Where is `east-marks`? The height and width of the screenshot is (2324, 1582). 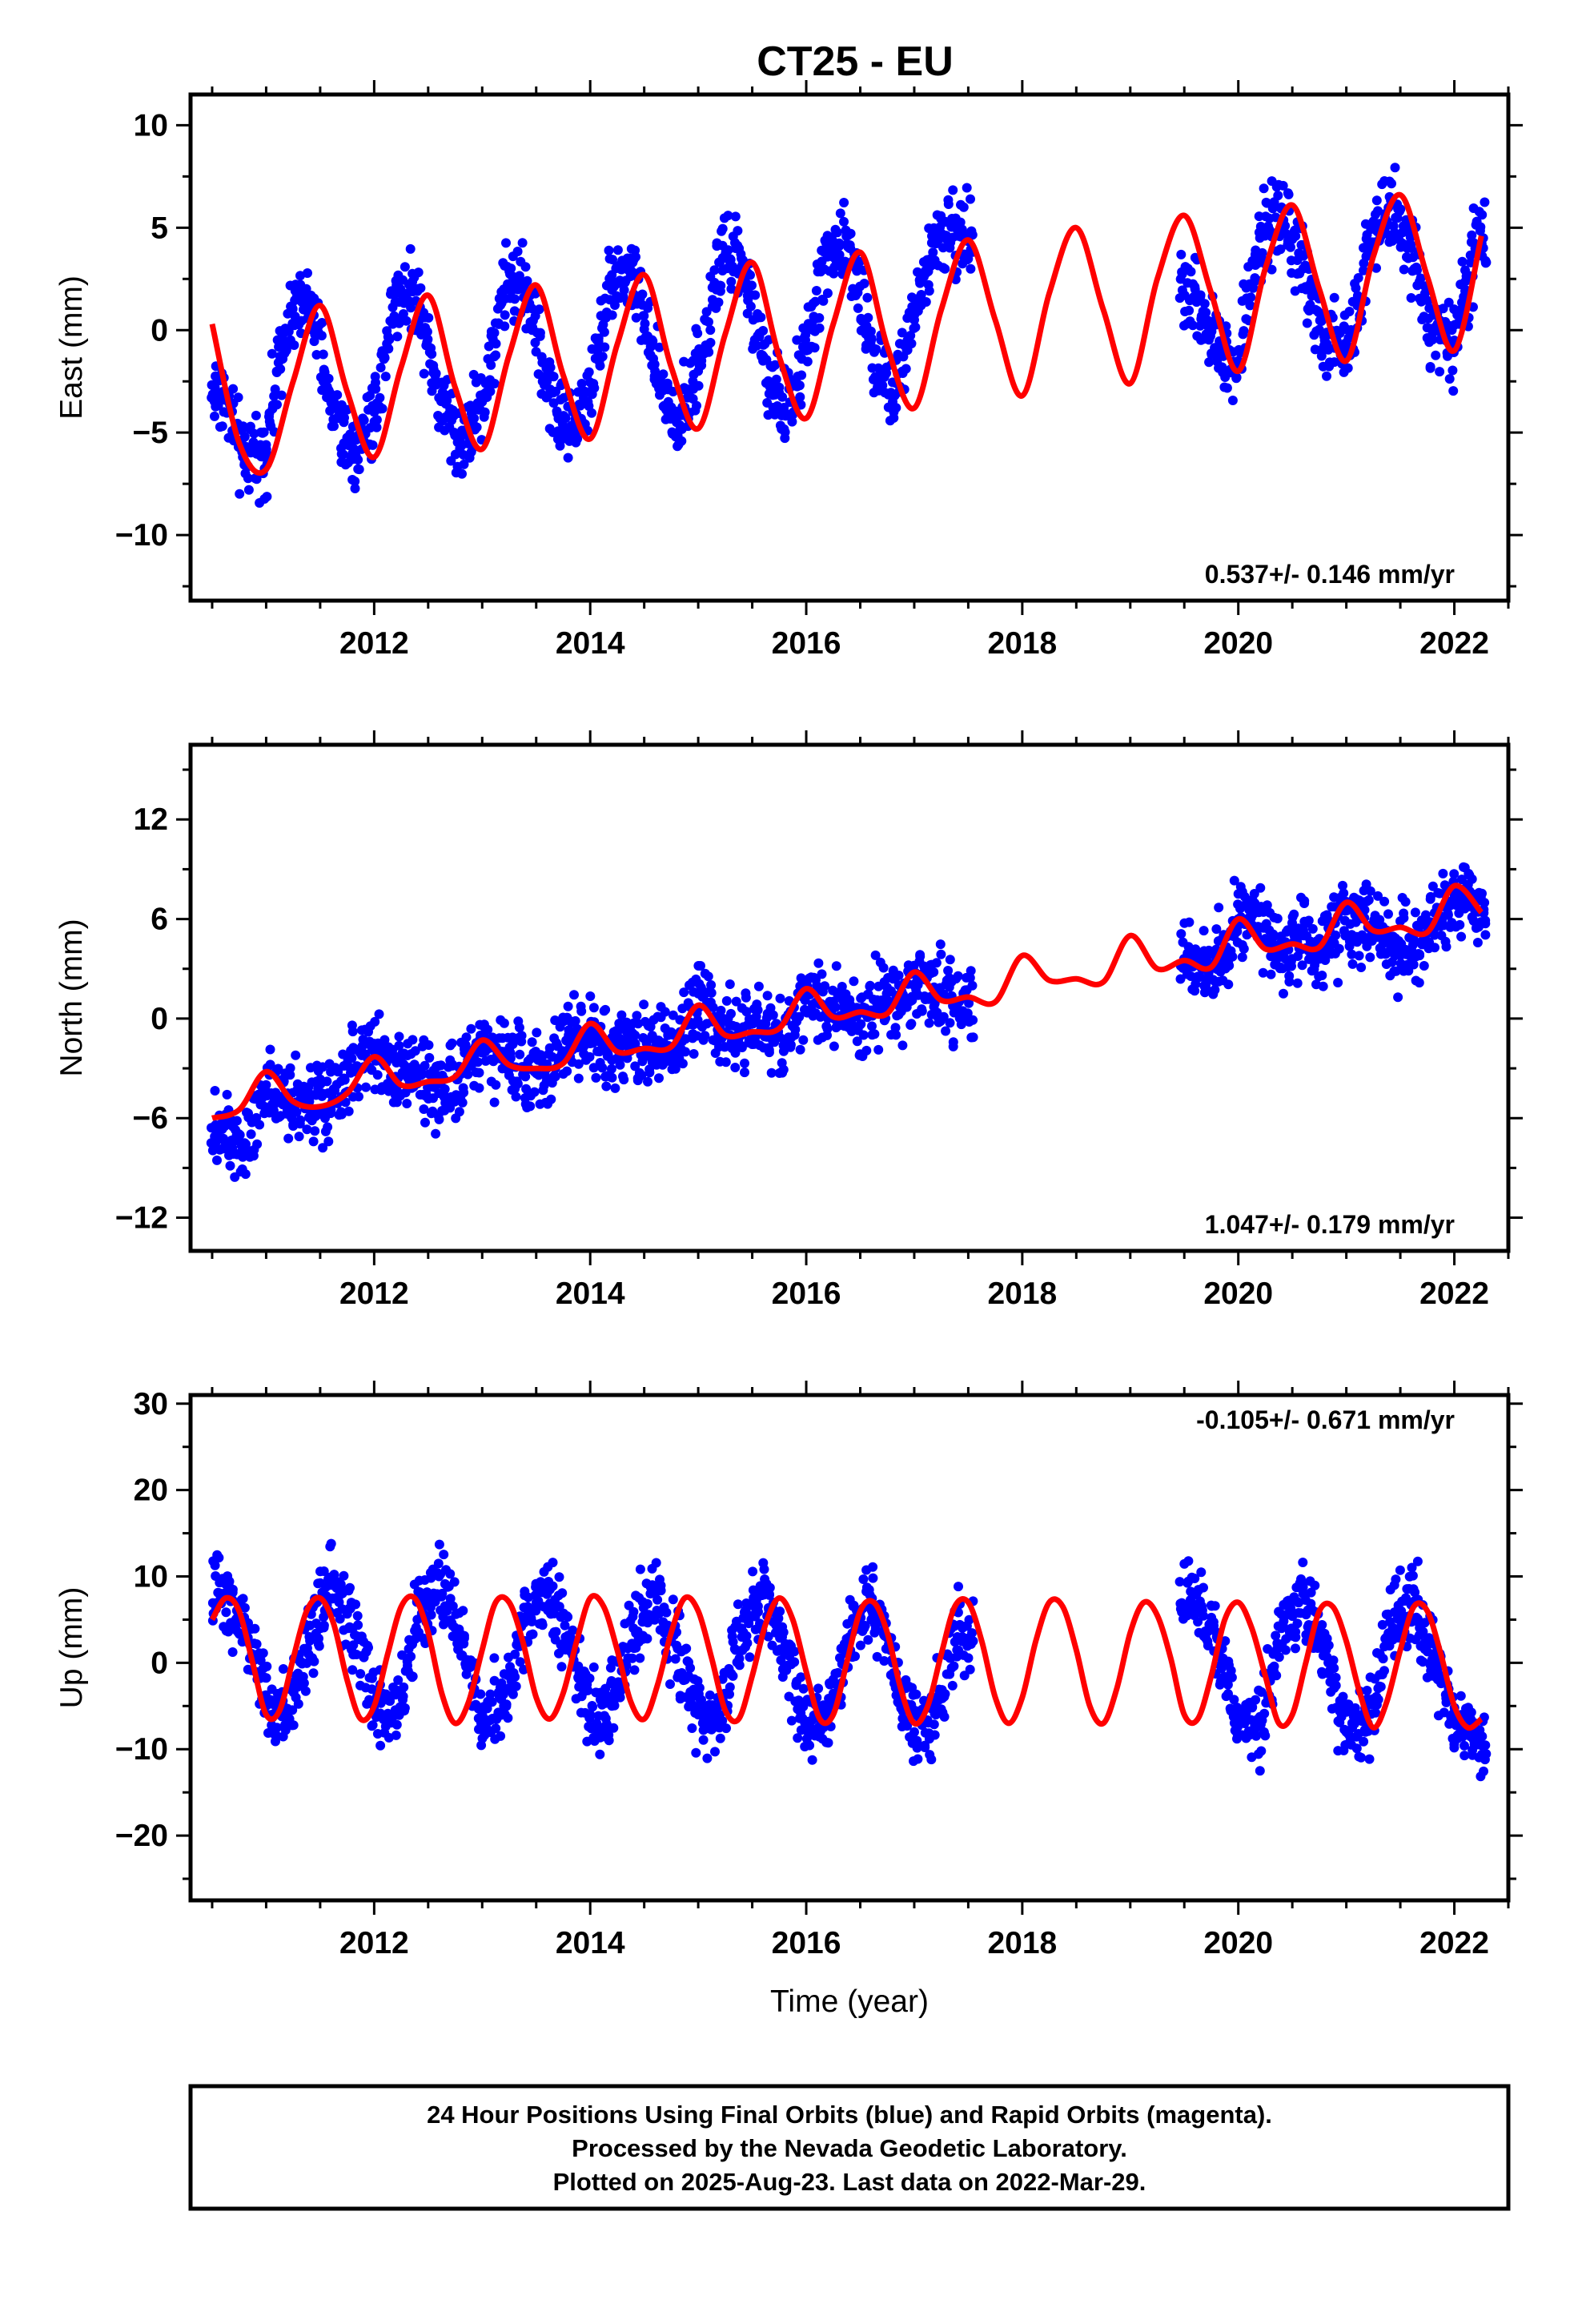 east-marks is located at coordinates (849, 335).